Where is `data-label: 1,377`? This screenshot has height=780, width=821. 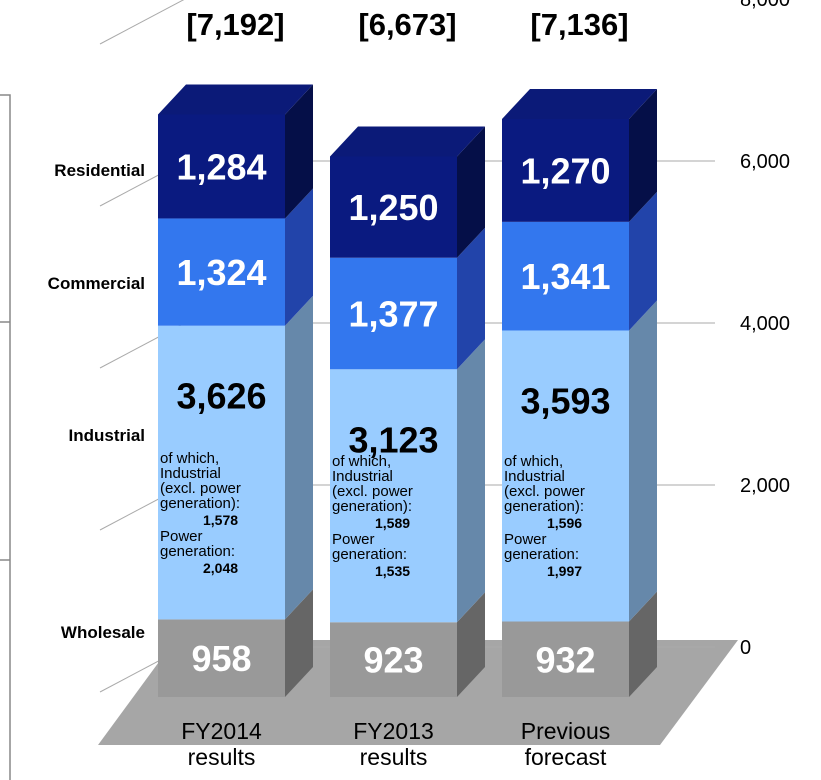
data-label: 1,377 is located at coordinates (393, 314).